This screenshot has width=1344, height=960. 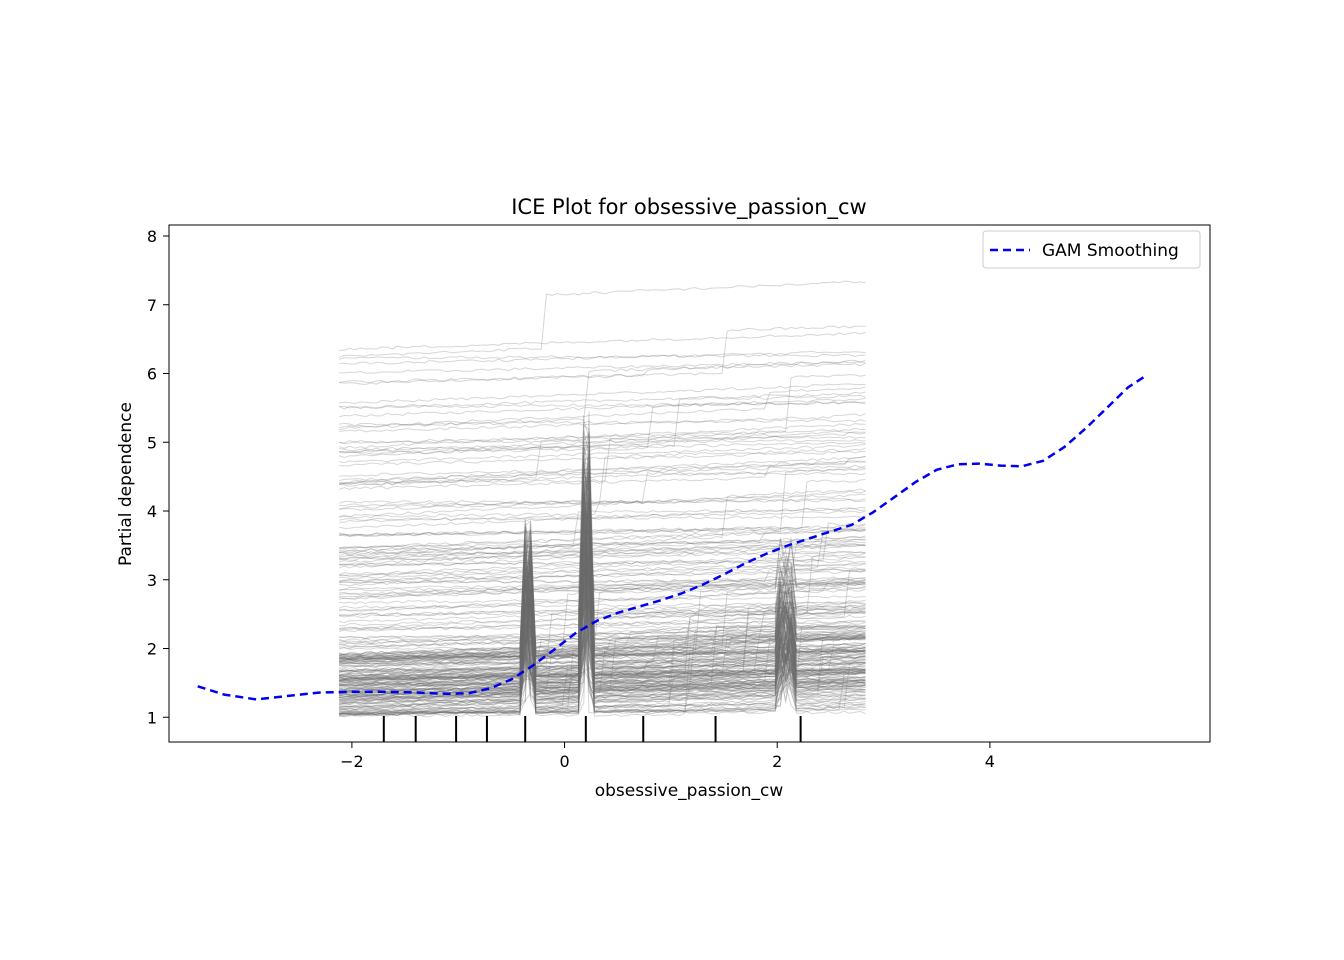 I want to click on y-axis-label: Partial dependence, so click(x=126, y=484).